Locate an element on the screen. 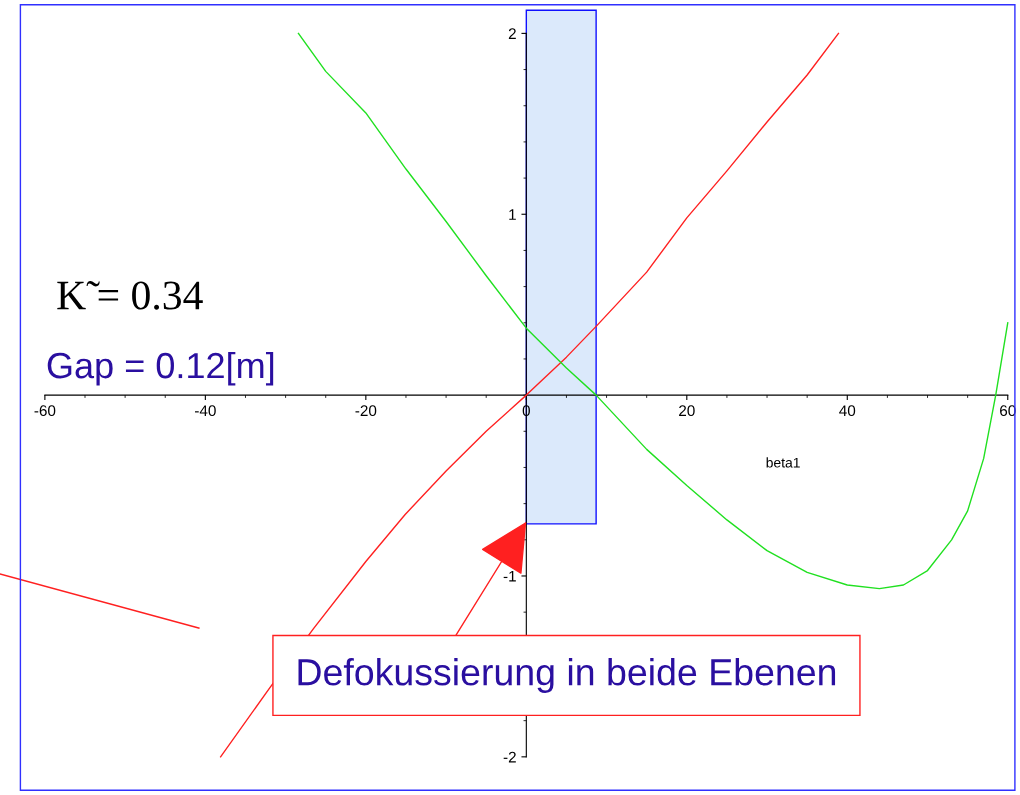  x-tick-label: -20 is located at coordinates (366, 411).